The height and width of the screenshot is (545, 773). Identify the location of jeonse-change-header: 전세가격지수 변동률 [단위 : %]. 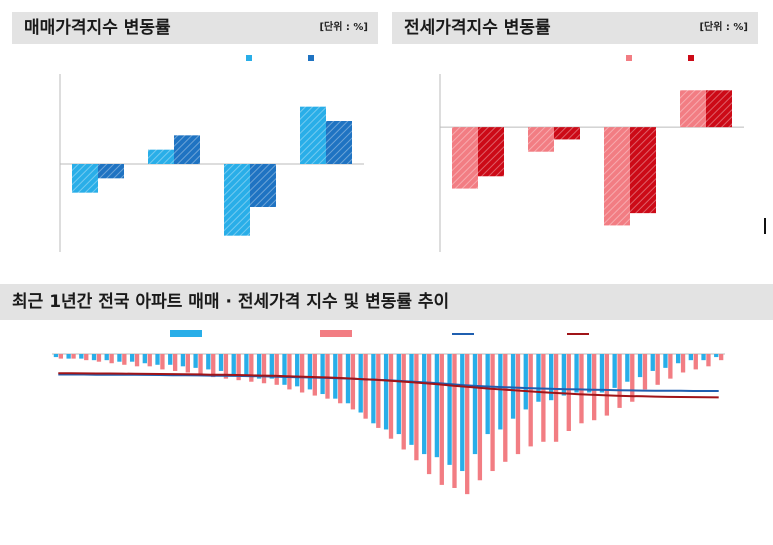
(575, 28).